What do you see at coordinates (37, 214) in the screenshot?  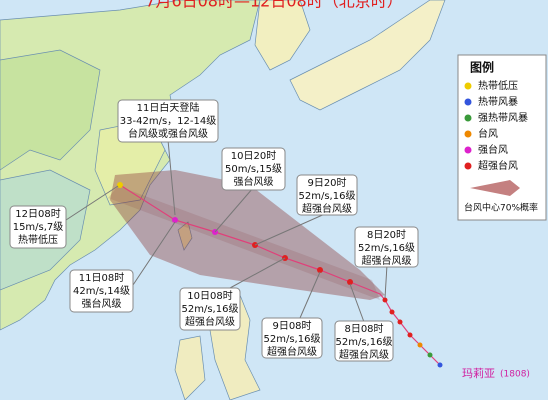 I see `annotation-text: 12日08时` at bounding box center [37, 214].